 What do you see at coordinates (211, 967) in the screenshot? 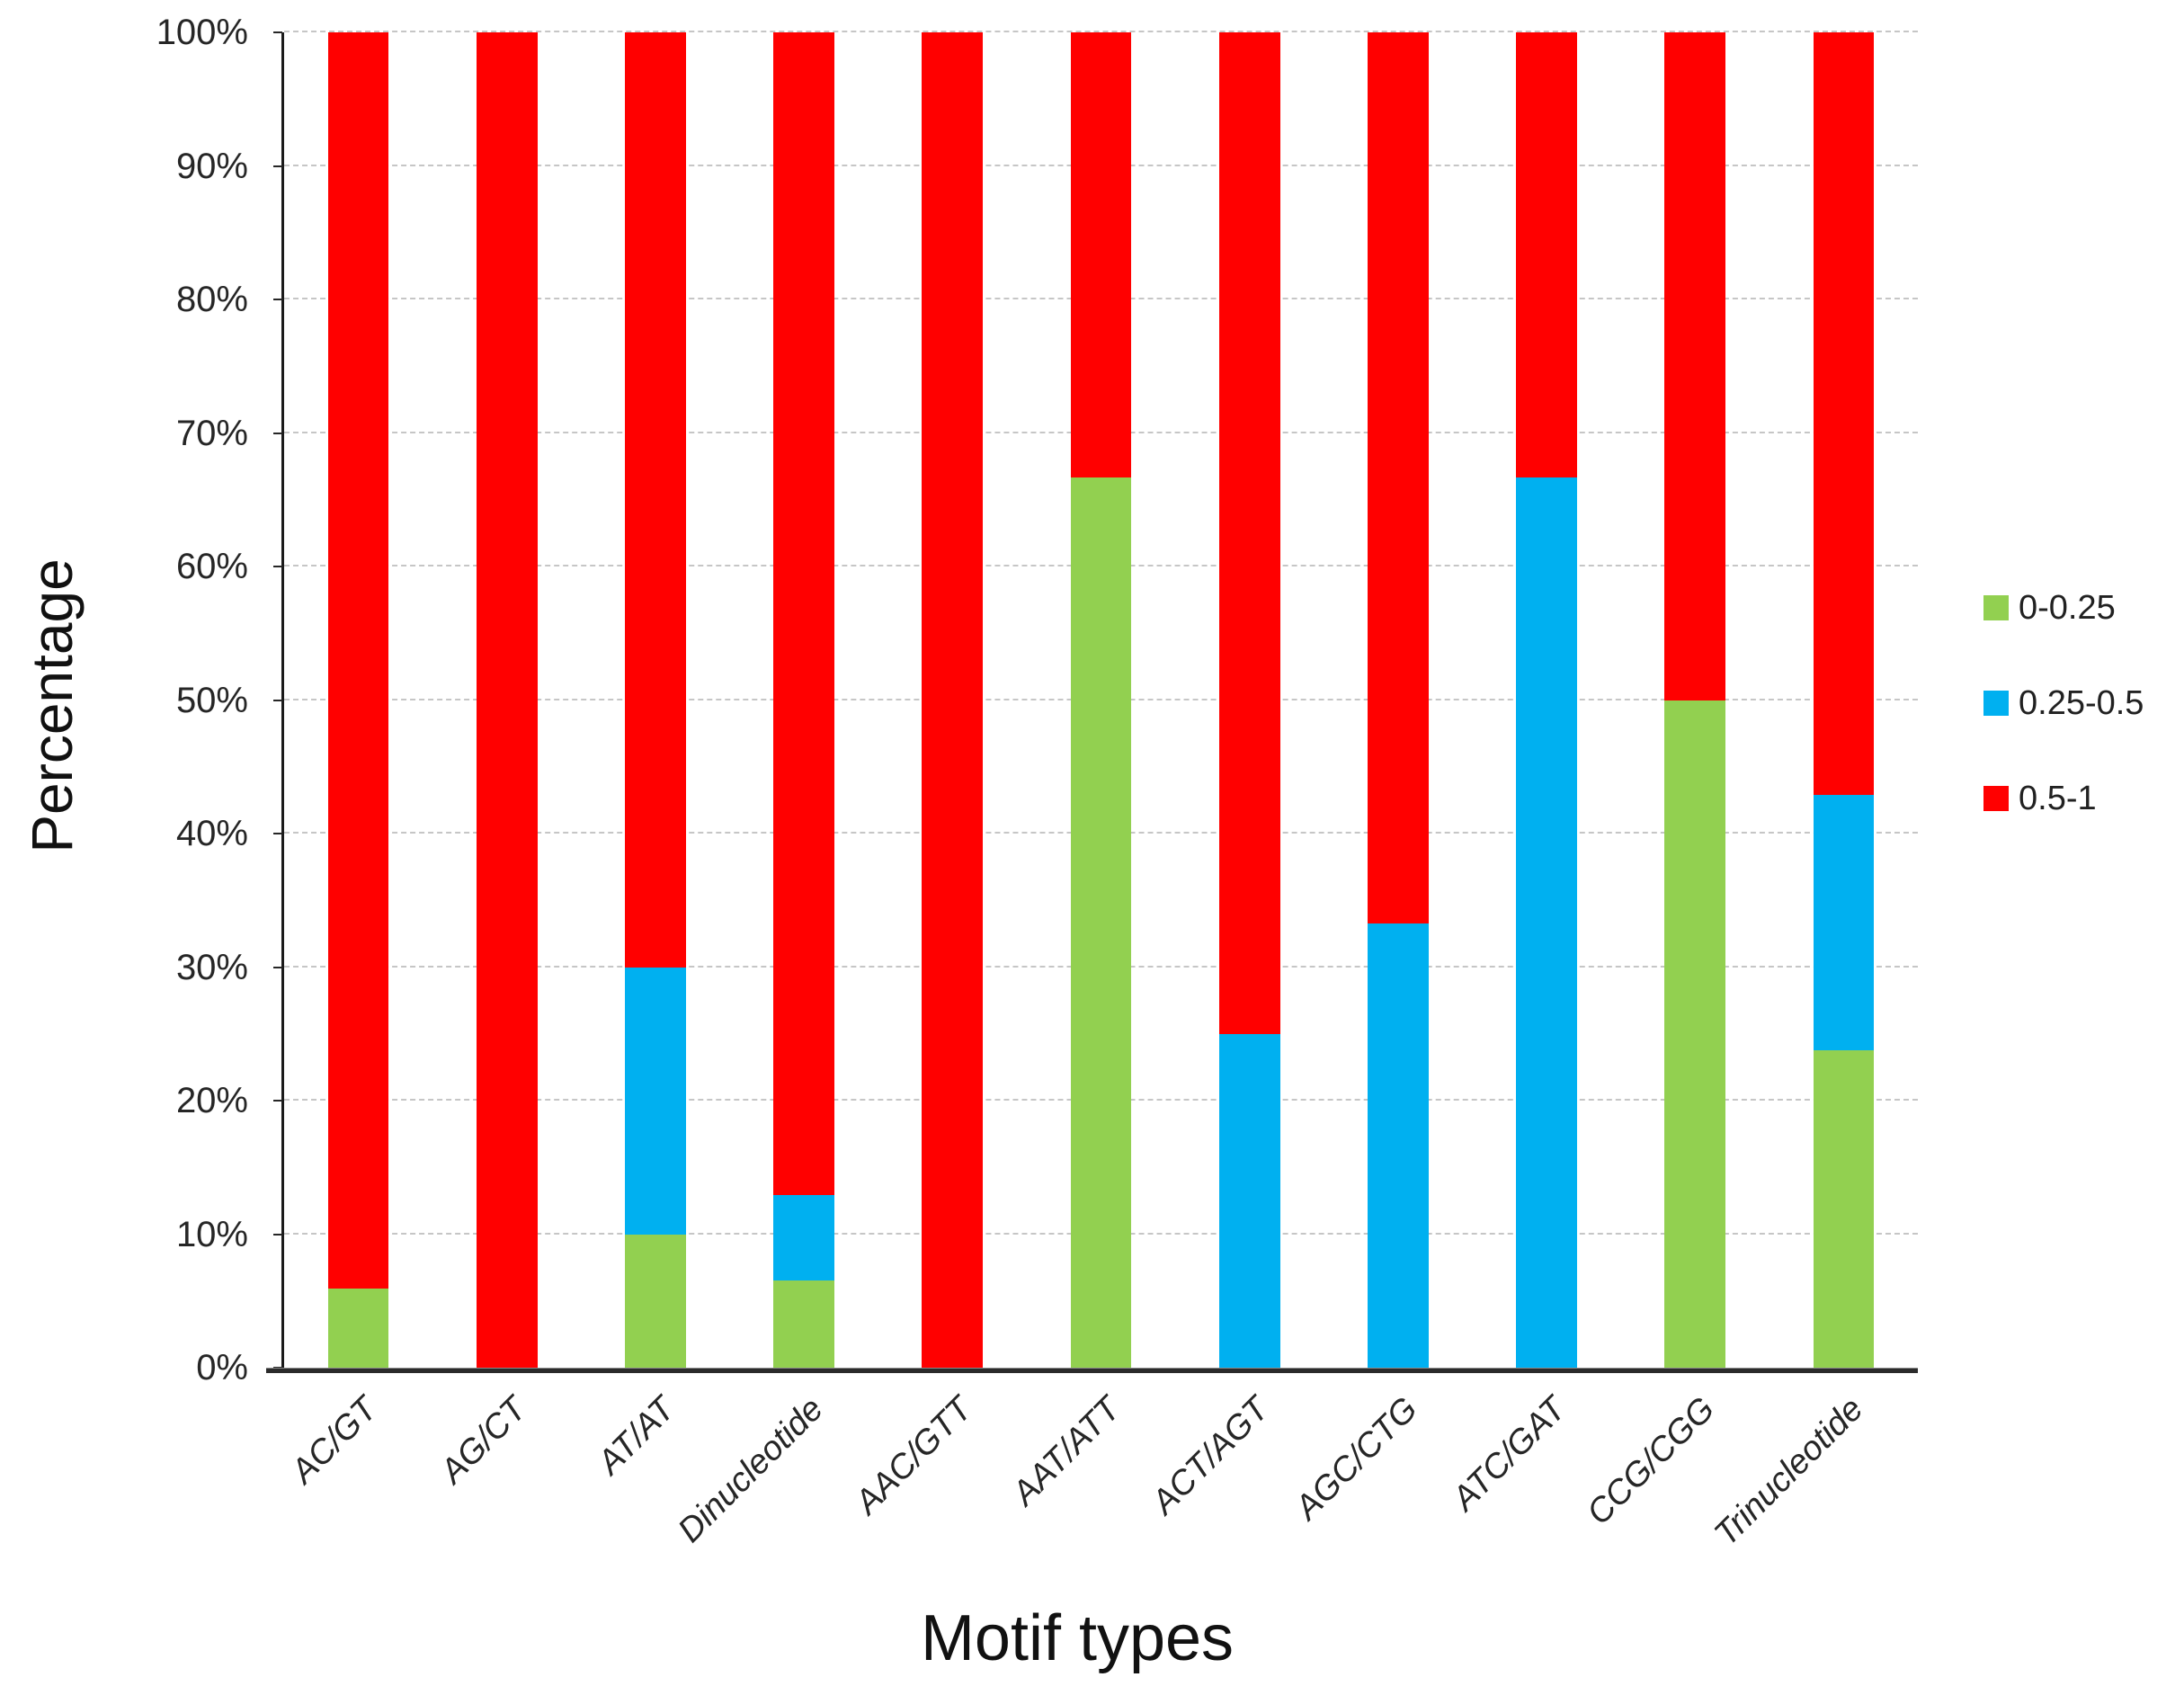
I see `y-tick-label: 30%` at bounding box center [211, 967].